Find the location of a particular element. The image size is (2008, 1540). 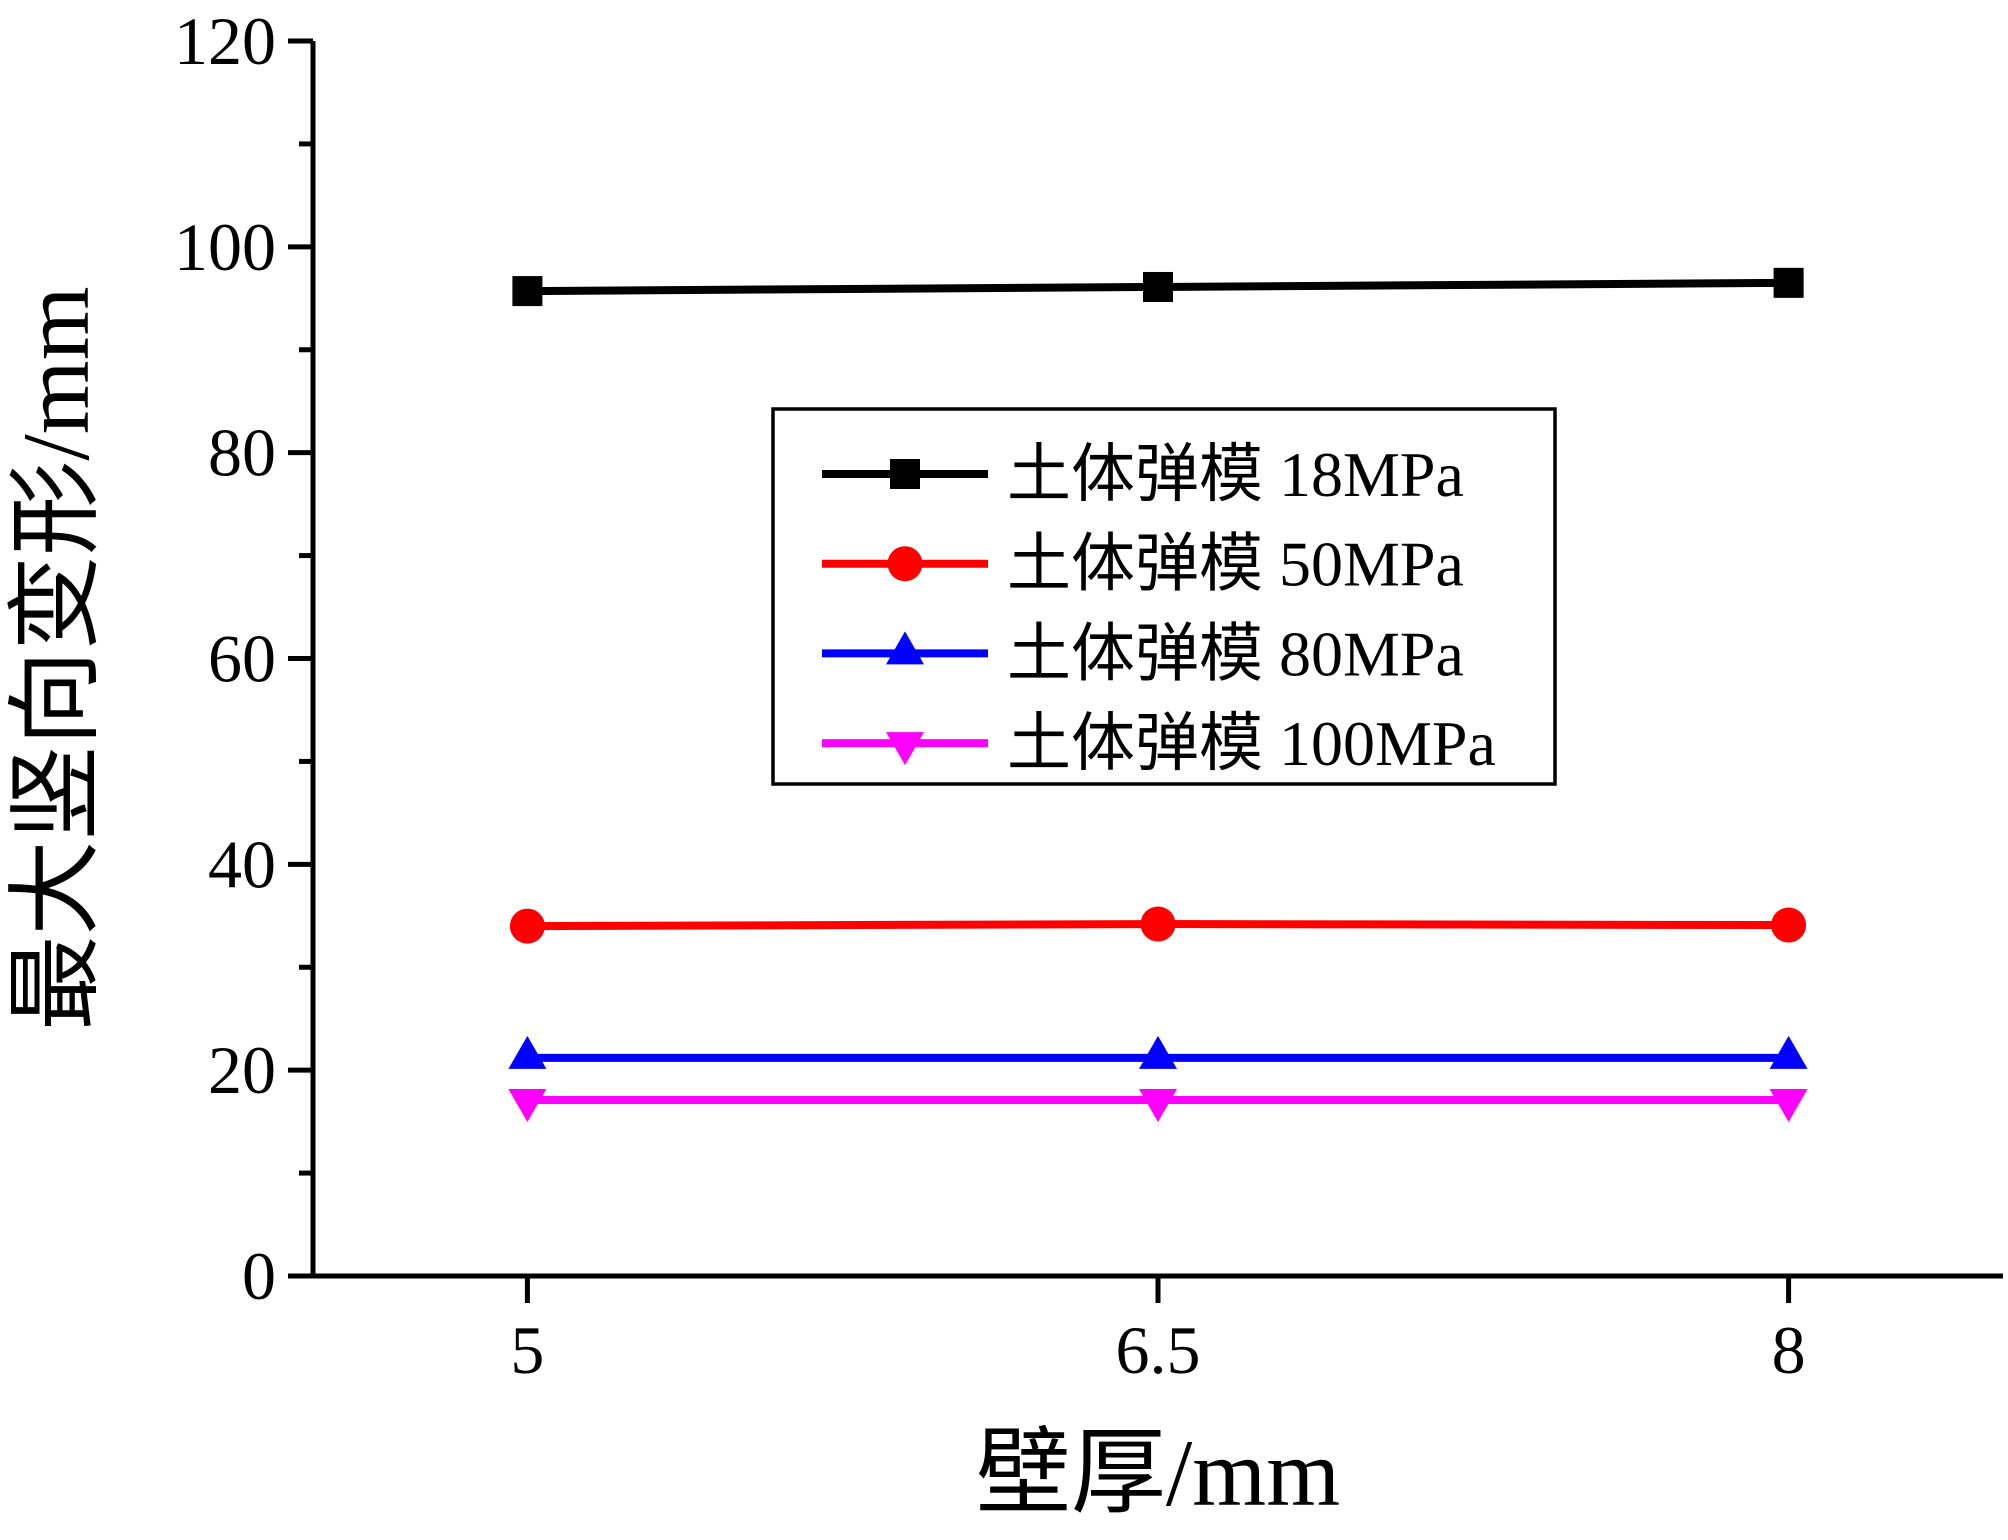

y-tick-label: 0 is located at coordinates (259, 1276).